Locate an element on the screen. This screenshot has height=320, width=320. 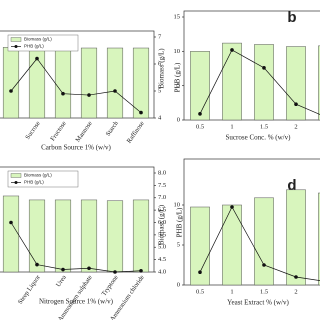
y2-tick-label: 5.0 is located at coordinates (162, 247).